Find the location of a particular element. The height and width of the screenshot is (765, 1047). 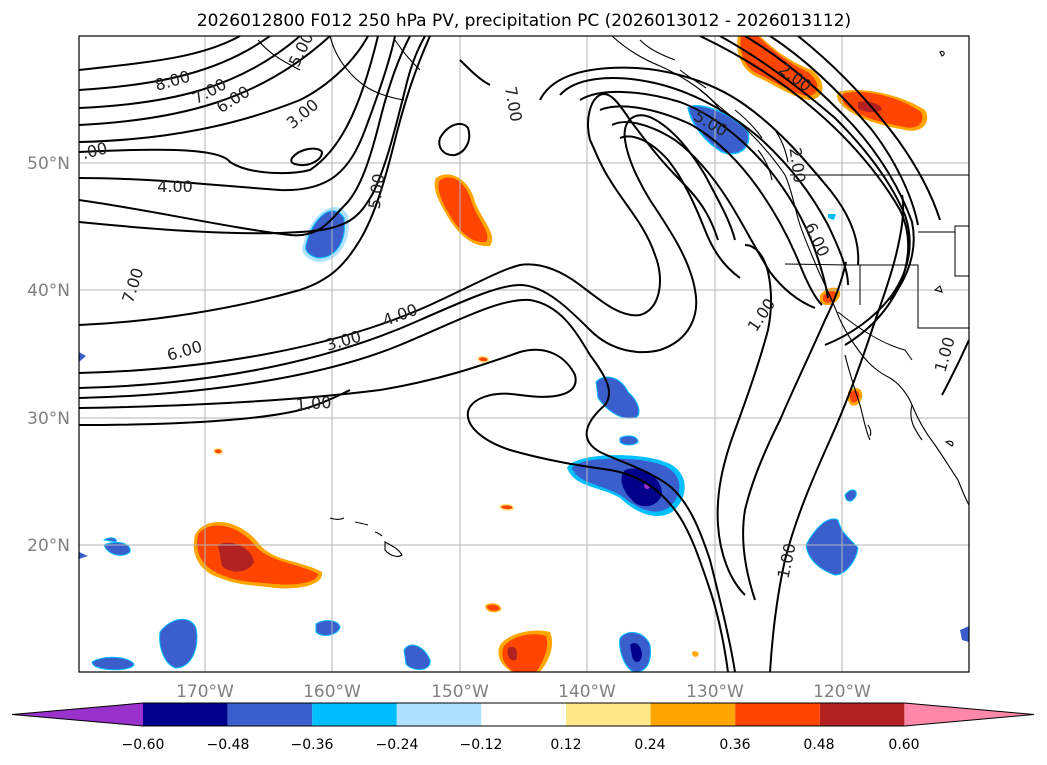

colorbar-tick-label: 0.12 is located at coordinates (565, 745).